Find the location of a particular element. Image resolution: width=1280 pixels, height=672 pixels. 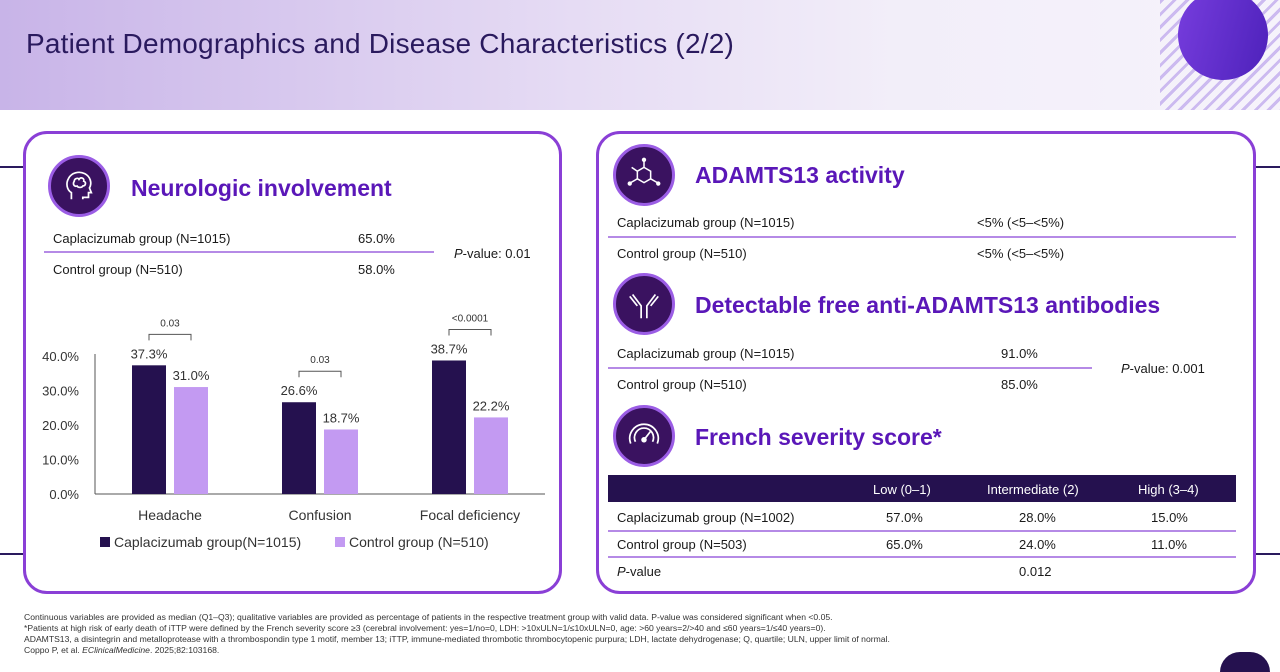

y-tick-label: 10.0% is located at coordinates (60, 460).